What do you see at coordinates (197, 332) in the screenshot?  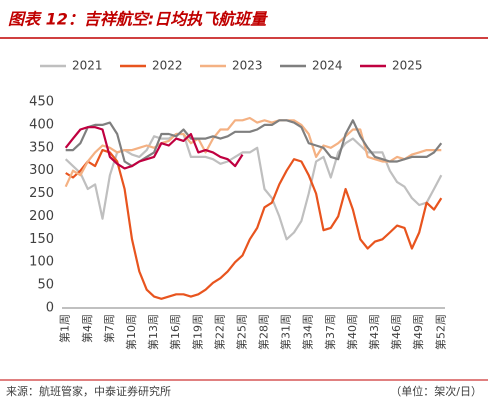 I see `x-tick-label: 第19周` at bounding box center [197, 332].